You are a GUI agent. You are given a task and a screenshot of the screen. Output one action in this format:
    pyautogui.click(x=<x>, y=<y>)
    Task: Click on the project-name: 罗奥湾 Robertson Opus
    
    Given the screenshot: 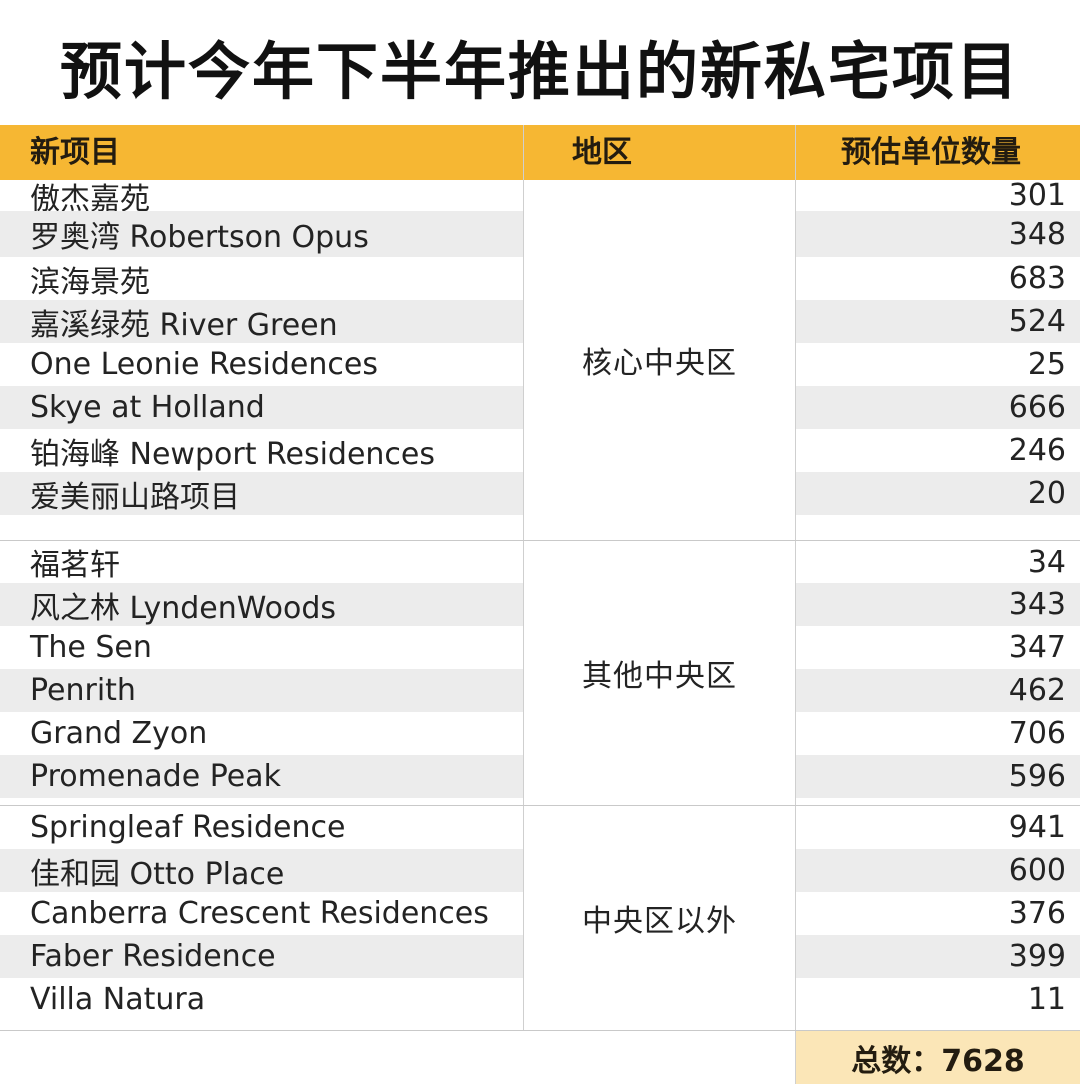 What is the action you would take?
    pyautogui.click(x=199, y=237)
    